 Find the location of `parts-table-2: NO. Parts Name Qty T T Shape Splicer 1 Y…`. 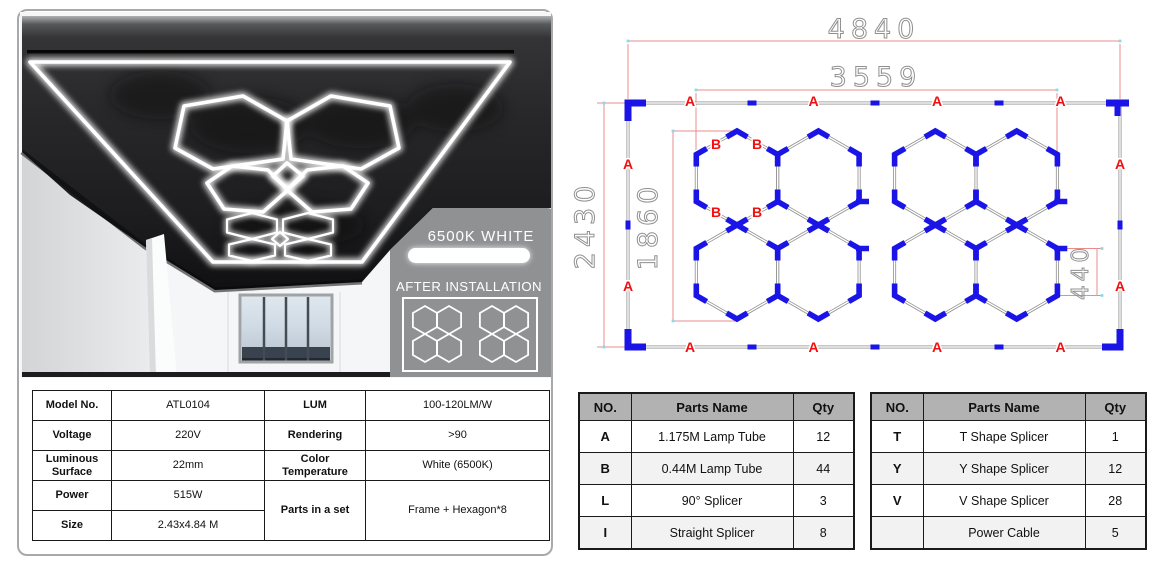

parts-table-2: NO. Parts Name Qty T T Shape Splicer 1 Y… is located at coordinates (1008, 471).